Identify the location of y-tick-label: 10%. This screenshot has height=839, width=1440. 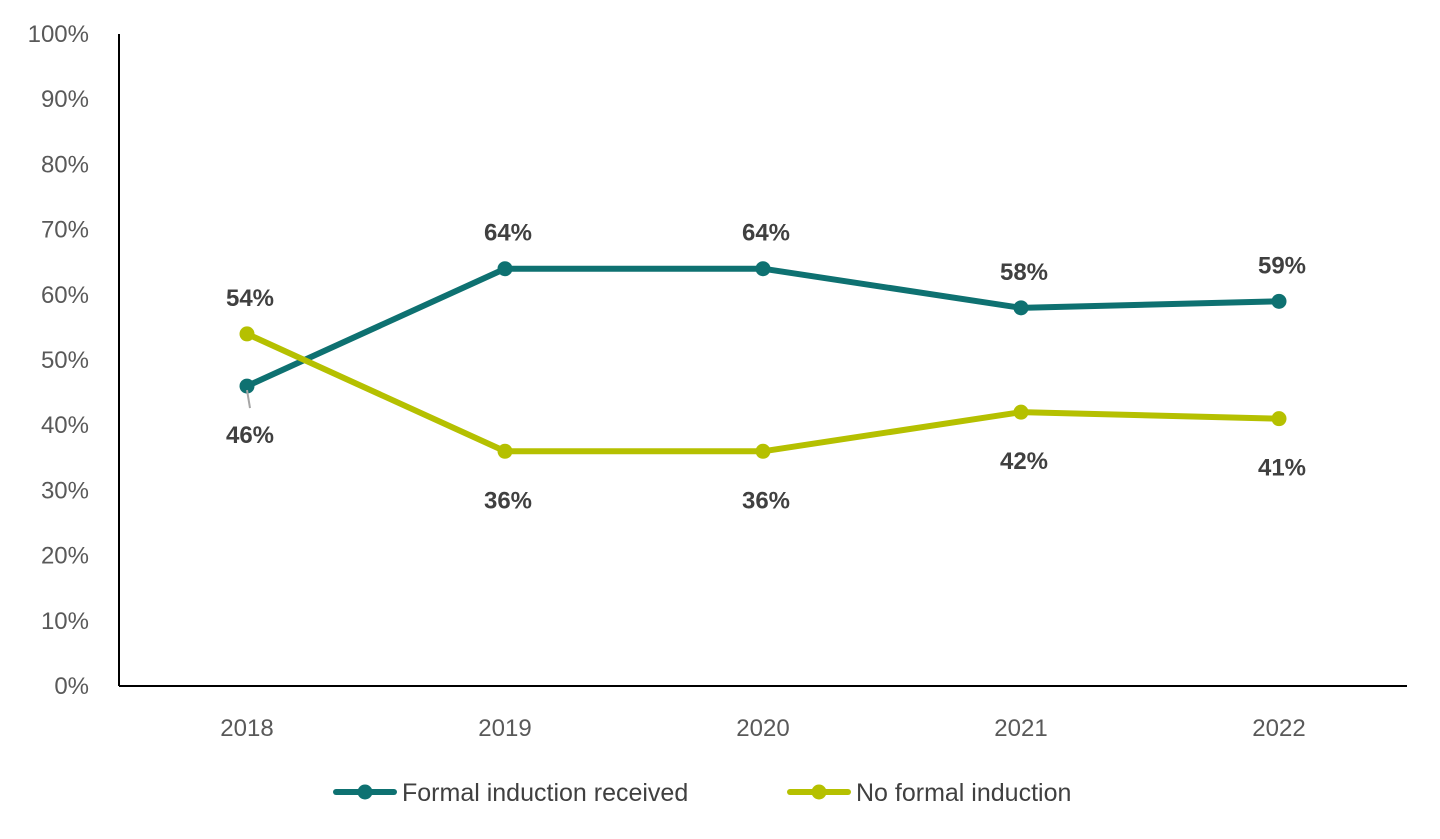
(65, 621).